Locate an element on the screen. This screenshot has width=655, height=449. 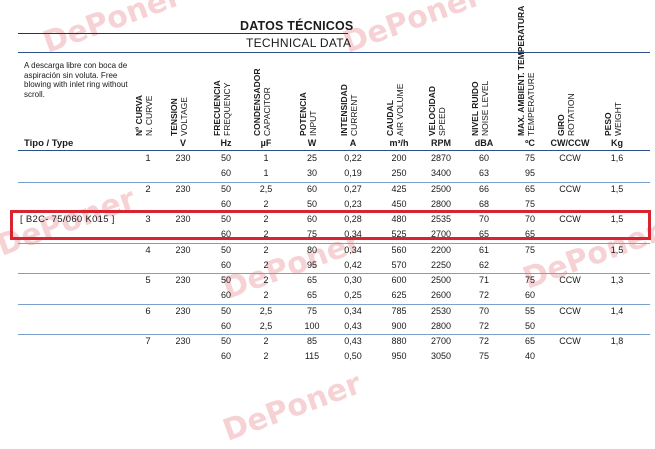
column-unit: Hz is located at coordinates (226, 143).